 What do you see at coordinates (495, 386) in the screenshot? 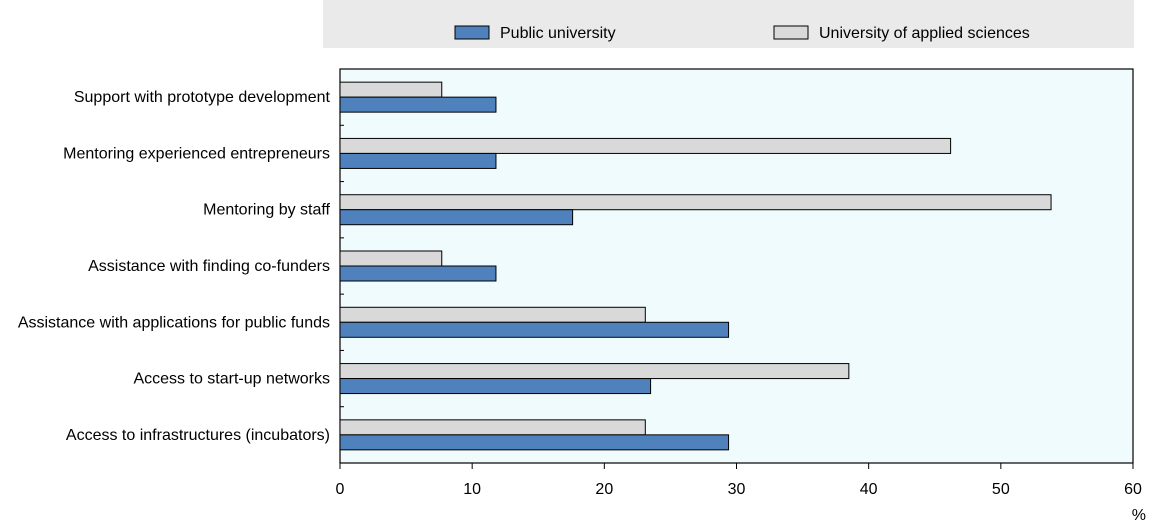
I see `bar-public-university-access-to-start-up-networks` at bounding box center [495, 386].